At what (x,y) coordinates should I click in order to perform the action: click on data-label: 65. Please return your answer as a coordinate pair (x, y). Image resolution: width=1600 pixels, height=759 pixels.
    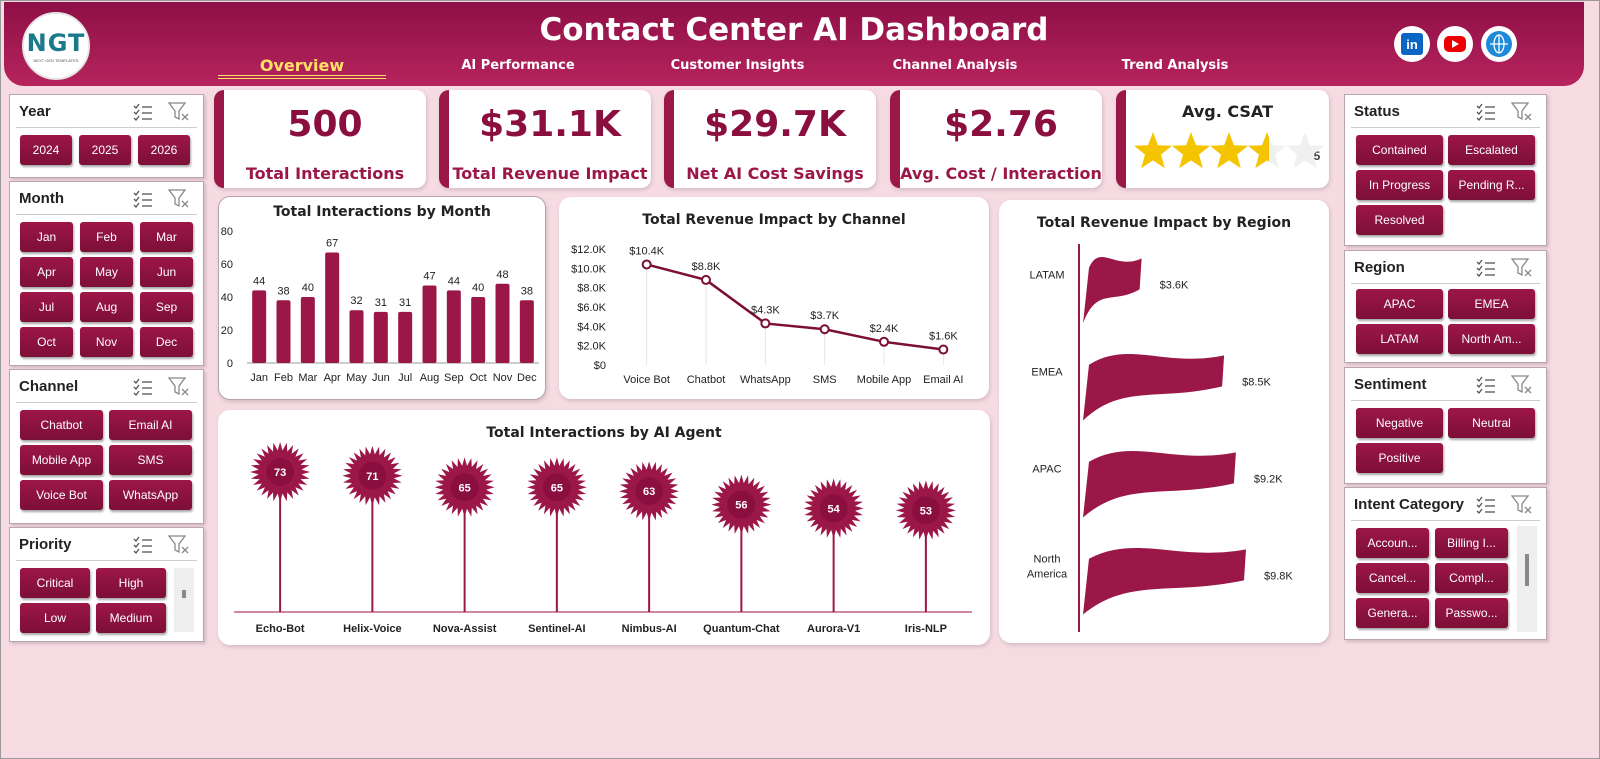
    Looking at the image, I should click on (465, 488).